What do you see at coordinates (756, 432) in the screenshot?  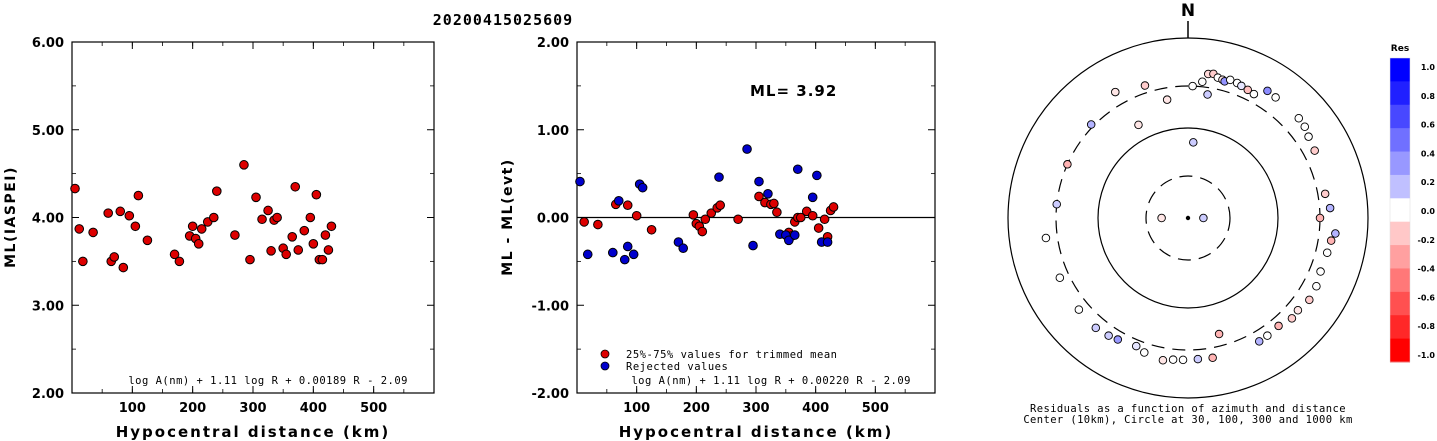 I see `middle-x-axis-label: Hypocentral distance (km)` at bounding box center [756, 432].